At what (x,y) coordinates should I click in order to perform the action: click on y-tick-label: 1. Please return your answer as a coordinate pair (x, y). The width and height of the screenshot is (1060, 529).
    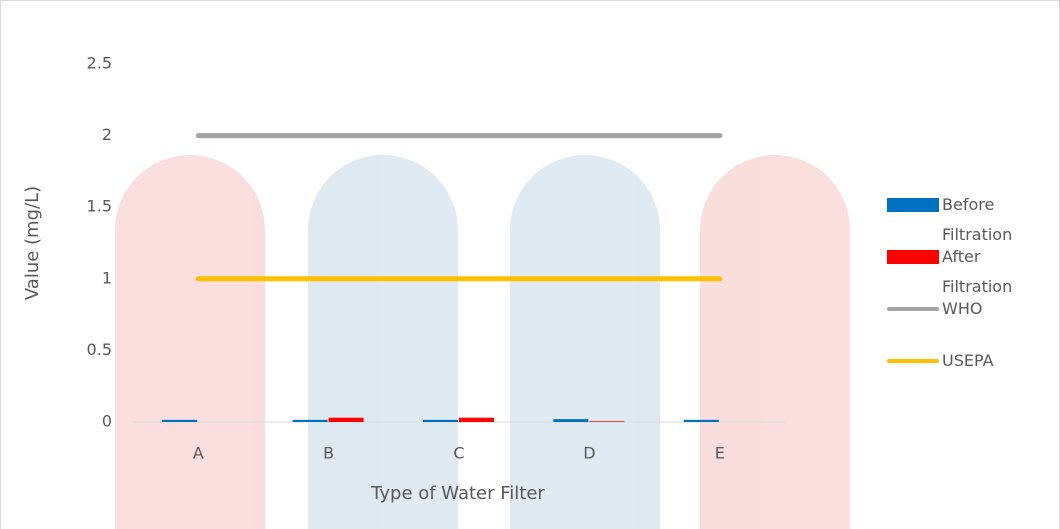
    Looking at the image, I should click on (107, 277).